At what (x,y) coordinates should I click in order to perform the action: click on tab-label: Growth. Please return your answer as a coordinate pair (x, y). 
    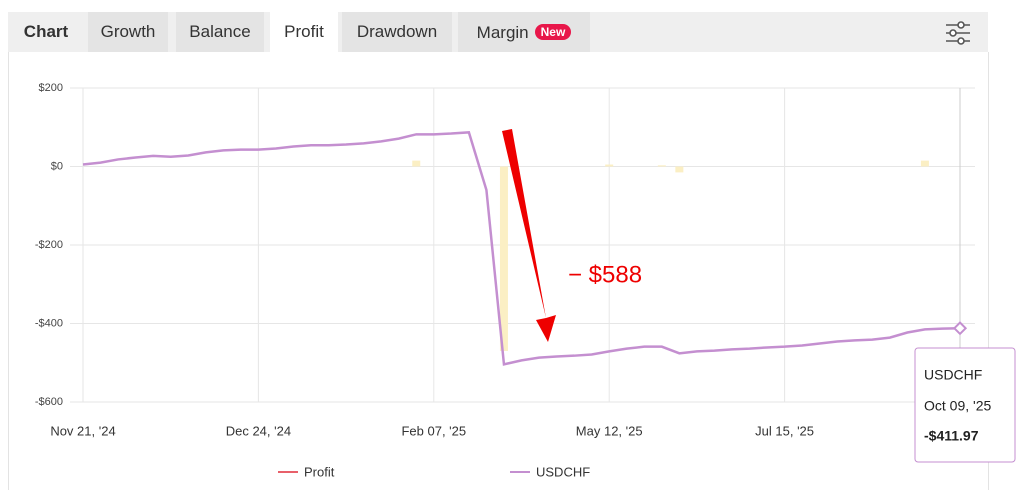
    Looking at the image, I should click on (128, 31).